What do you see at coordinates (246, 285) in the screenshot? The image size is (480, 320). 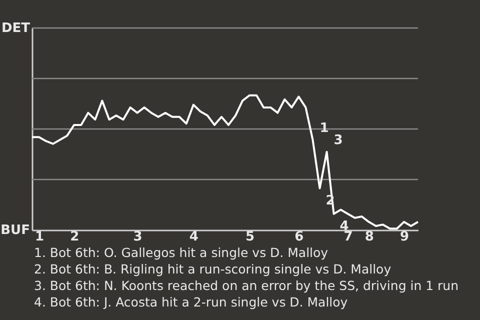 I see `text: 3. Bot 6th: N. Koonts reached on an error by the SS, driving in 1 run` at bounding box center [246, 285].